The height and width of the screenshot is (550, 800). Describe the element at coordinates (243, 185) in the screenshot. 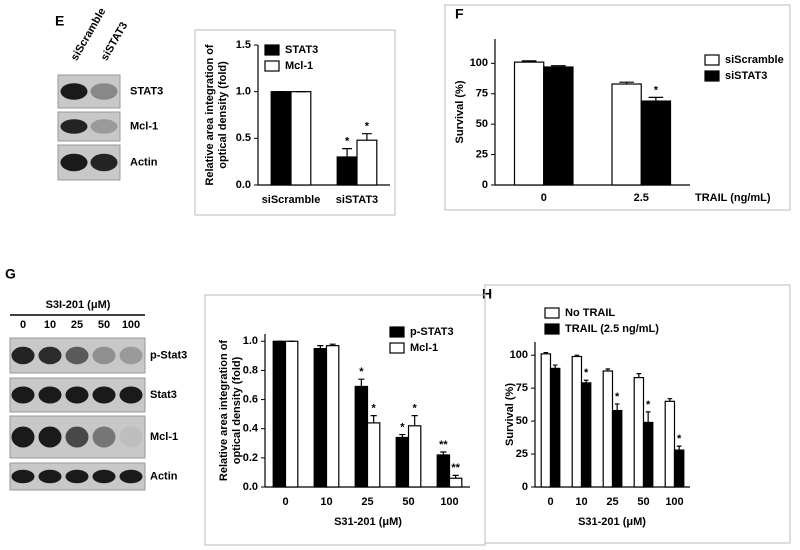

I see `y-tick-label: 0.0` at that location.